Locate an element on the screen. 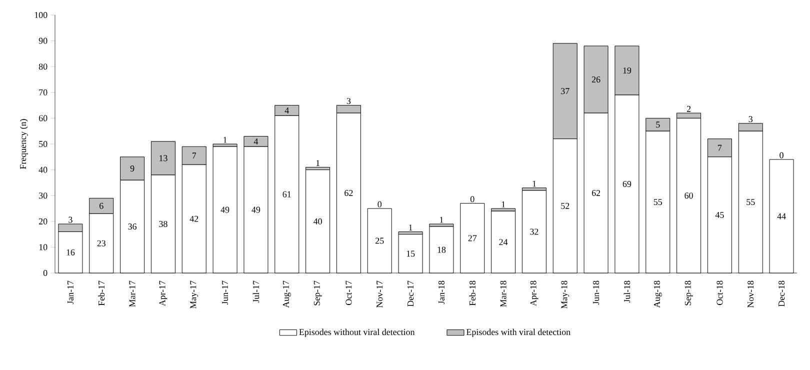 Image resolution: width=810 pixels, height=370 pixels. data-label: 69 is located at coordinates (627, 184).